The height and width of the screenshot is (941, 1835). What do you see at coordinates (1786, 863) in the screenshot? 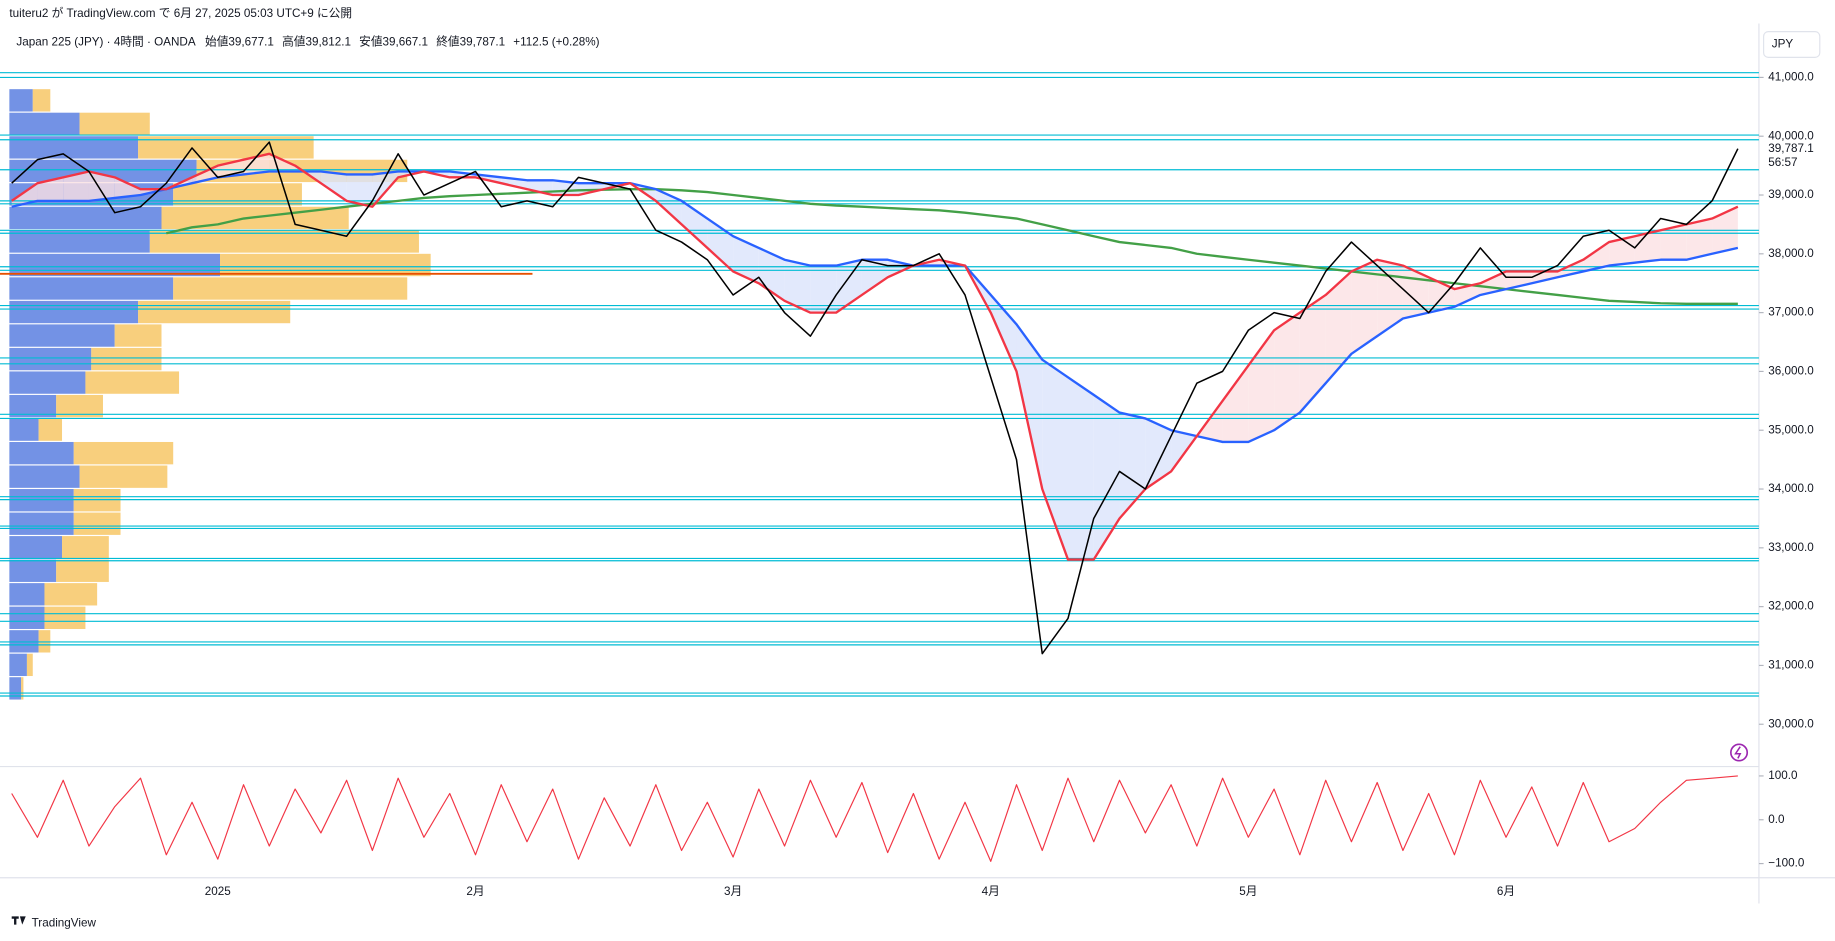
I see `osc-tick-label: −100.0` at bounding box center [1786, 863].